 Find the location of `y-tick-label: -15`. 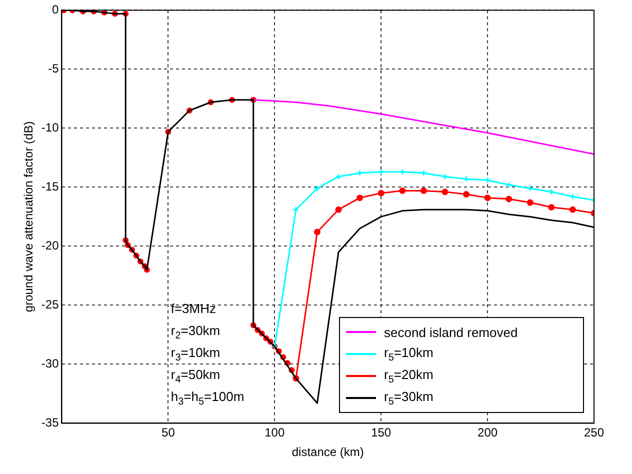

y-tick-label: -15 is located at coordinates (50, 187).